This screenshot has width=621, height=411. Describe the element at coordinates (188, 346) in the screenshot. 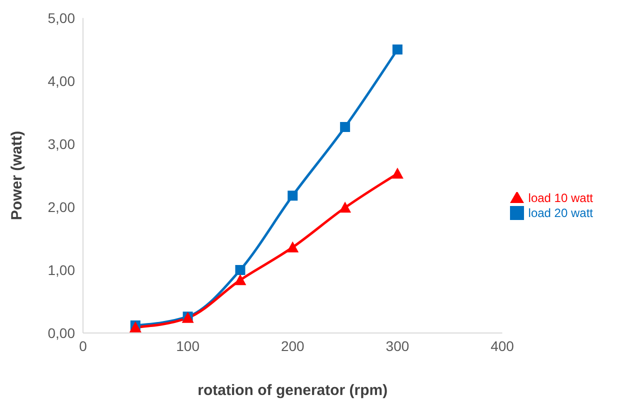

I see `x-tick-label: 100` at that location.